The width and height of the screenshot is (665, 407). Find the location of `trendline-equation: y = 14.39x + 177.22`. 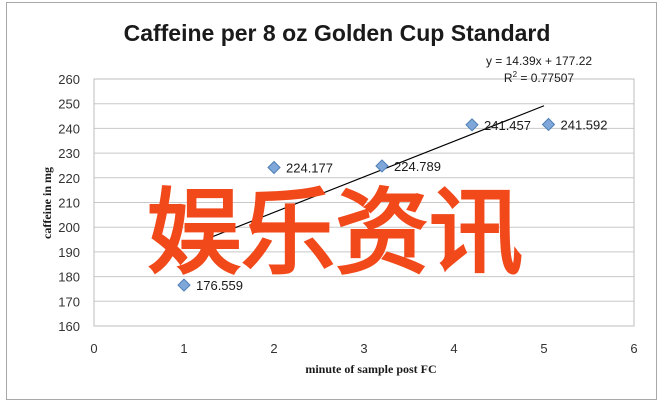

trendline-equation: y = 14.39x + 177.22 is located at coordinates (539, 61).